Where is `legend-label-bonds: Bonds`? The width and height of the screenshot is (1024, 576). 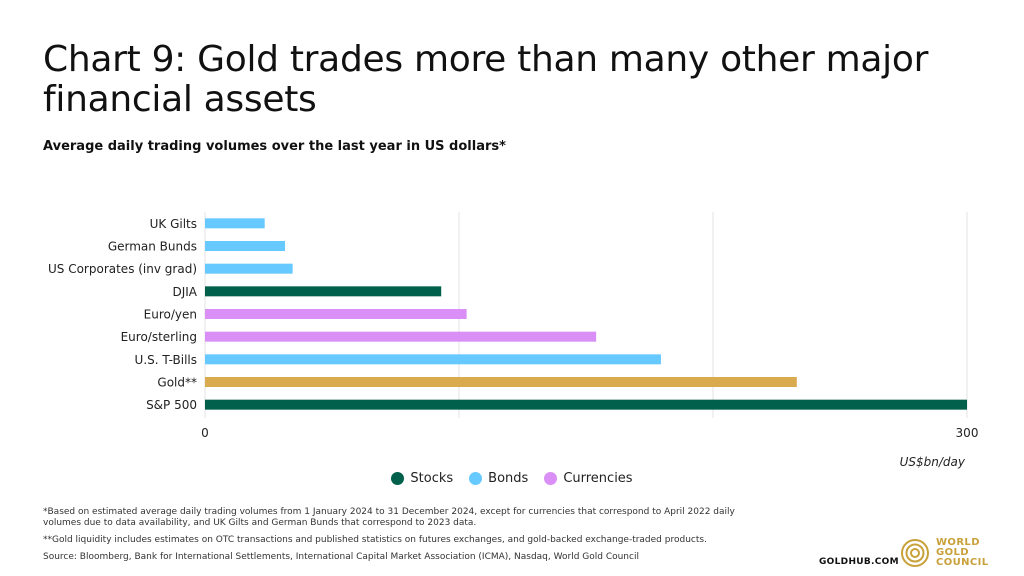 legend-label-bonds: Bonds is located at coordinates (508, 478).